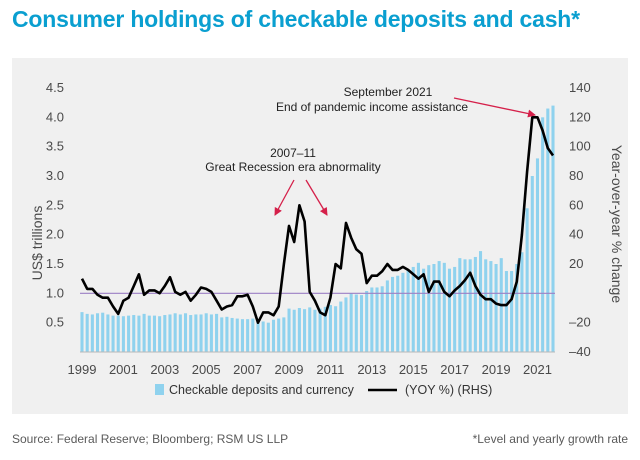 Image resolution: width=640 pixels, height=460 pixels. Describe the element at coordinates (55, 87) in the screenshot. I see `y-tick-0: 4.5` at that location.